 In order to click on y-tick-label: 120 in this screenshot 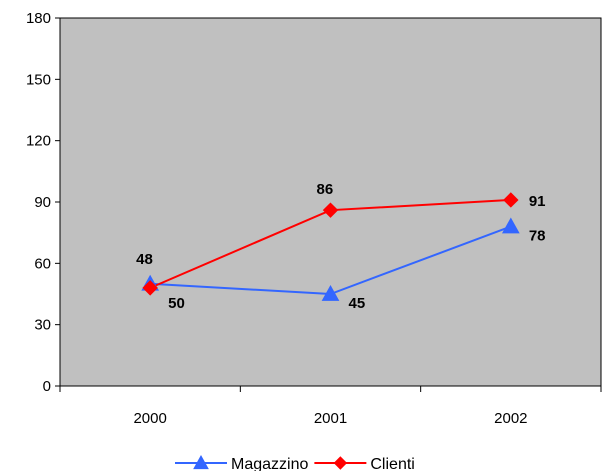, I will do `click(38, 141)`.